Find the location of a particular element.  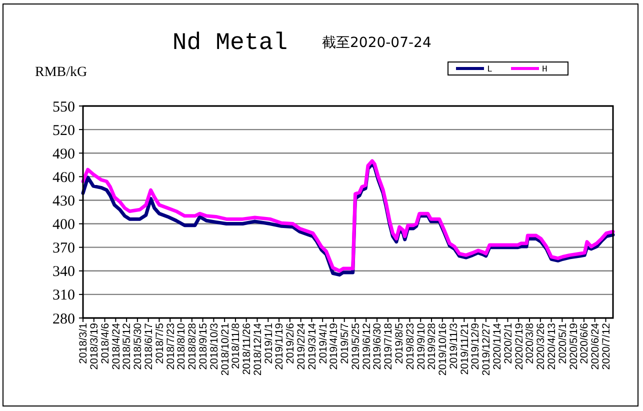

y-tick-label: 520 is located at coordinates (63, 130).